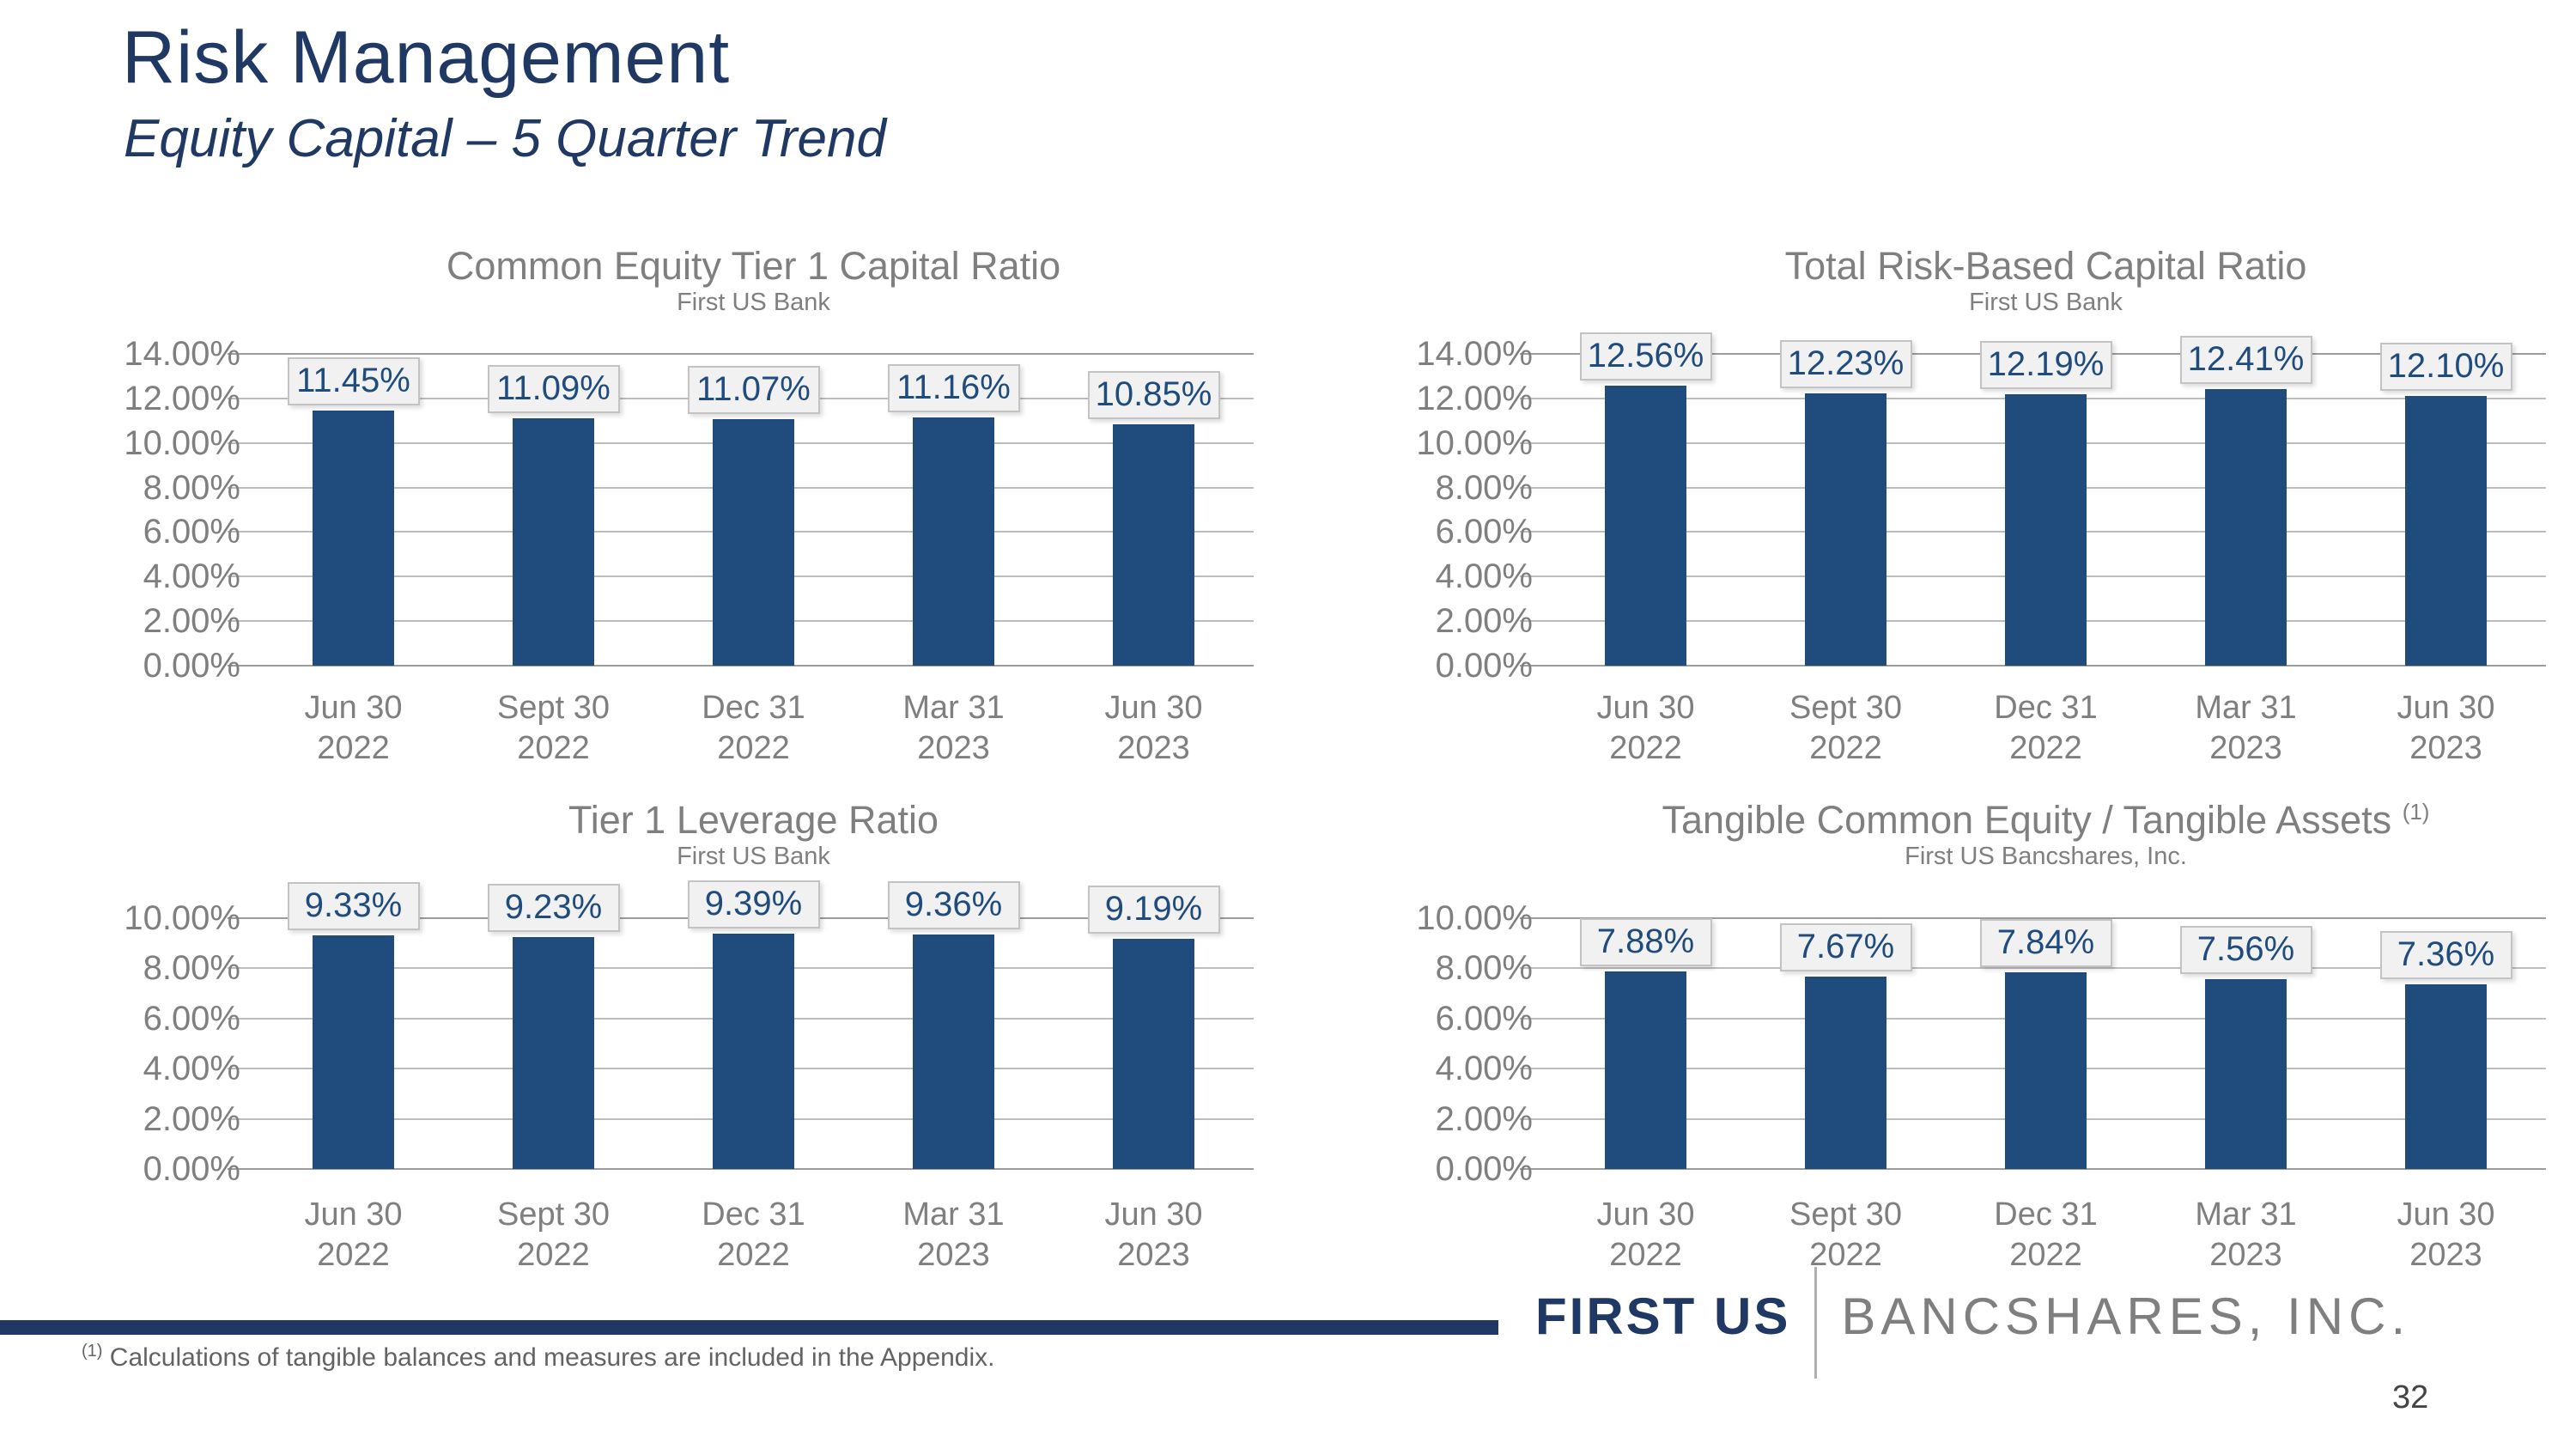  I want to click on bar-value-label: 9.19%, so click(1153, 909).